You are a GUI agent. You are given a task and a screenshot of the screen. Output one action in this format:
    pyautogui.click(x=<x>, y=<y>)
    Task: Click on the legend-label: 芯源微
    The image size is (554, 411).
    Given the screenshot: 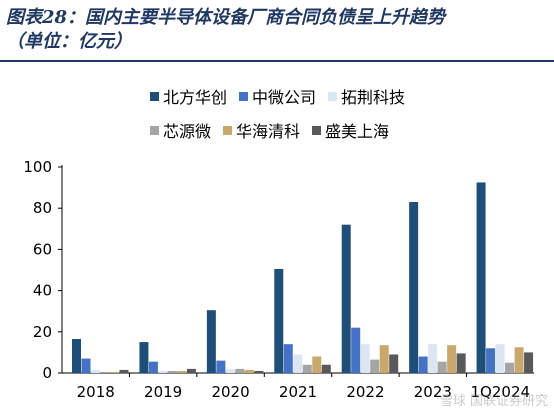 What is the action you would take?
    pyautogui.click(x=187, y=131)
    